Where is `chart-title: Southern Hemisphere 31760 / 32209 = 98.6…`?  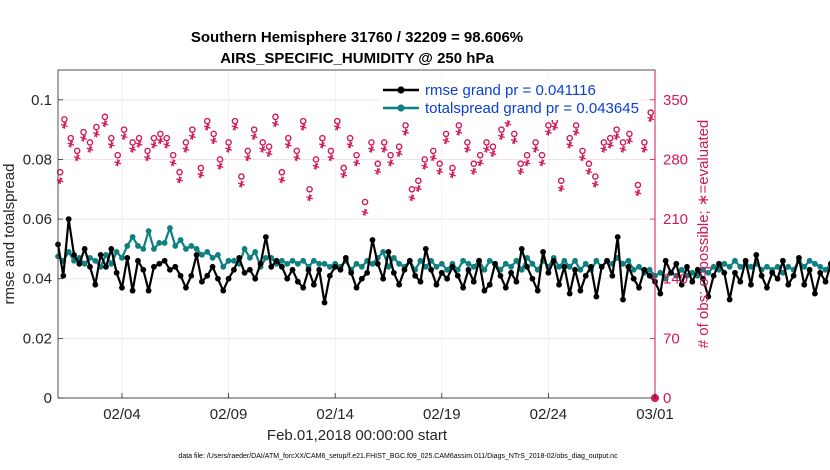
chart-title: Southern Hemisphere 31760 / 32209 = 98.6… is located at coordinates (357, 37).